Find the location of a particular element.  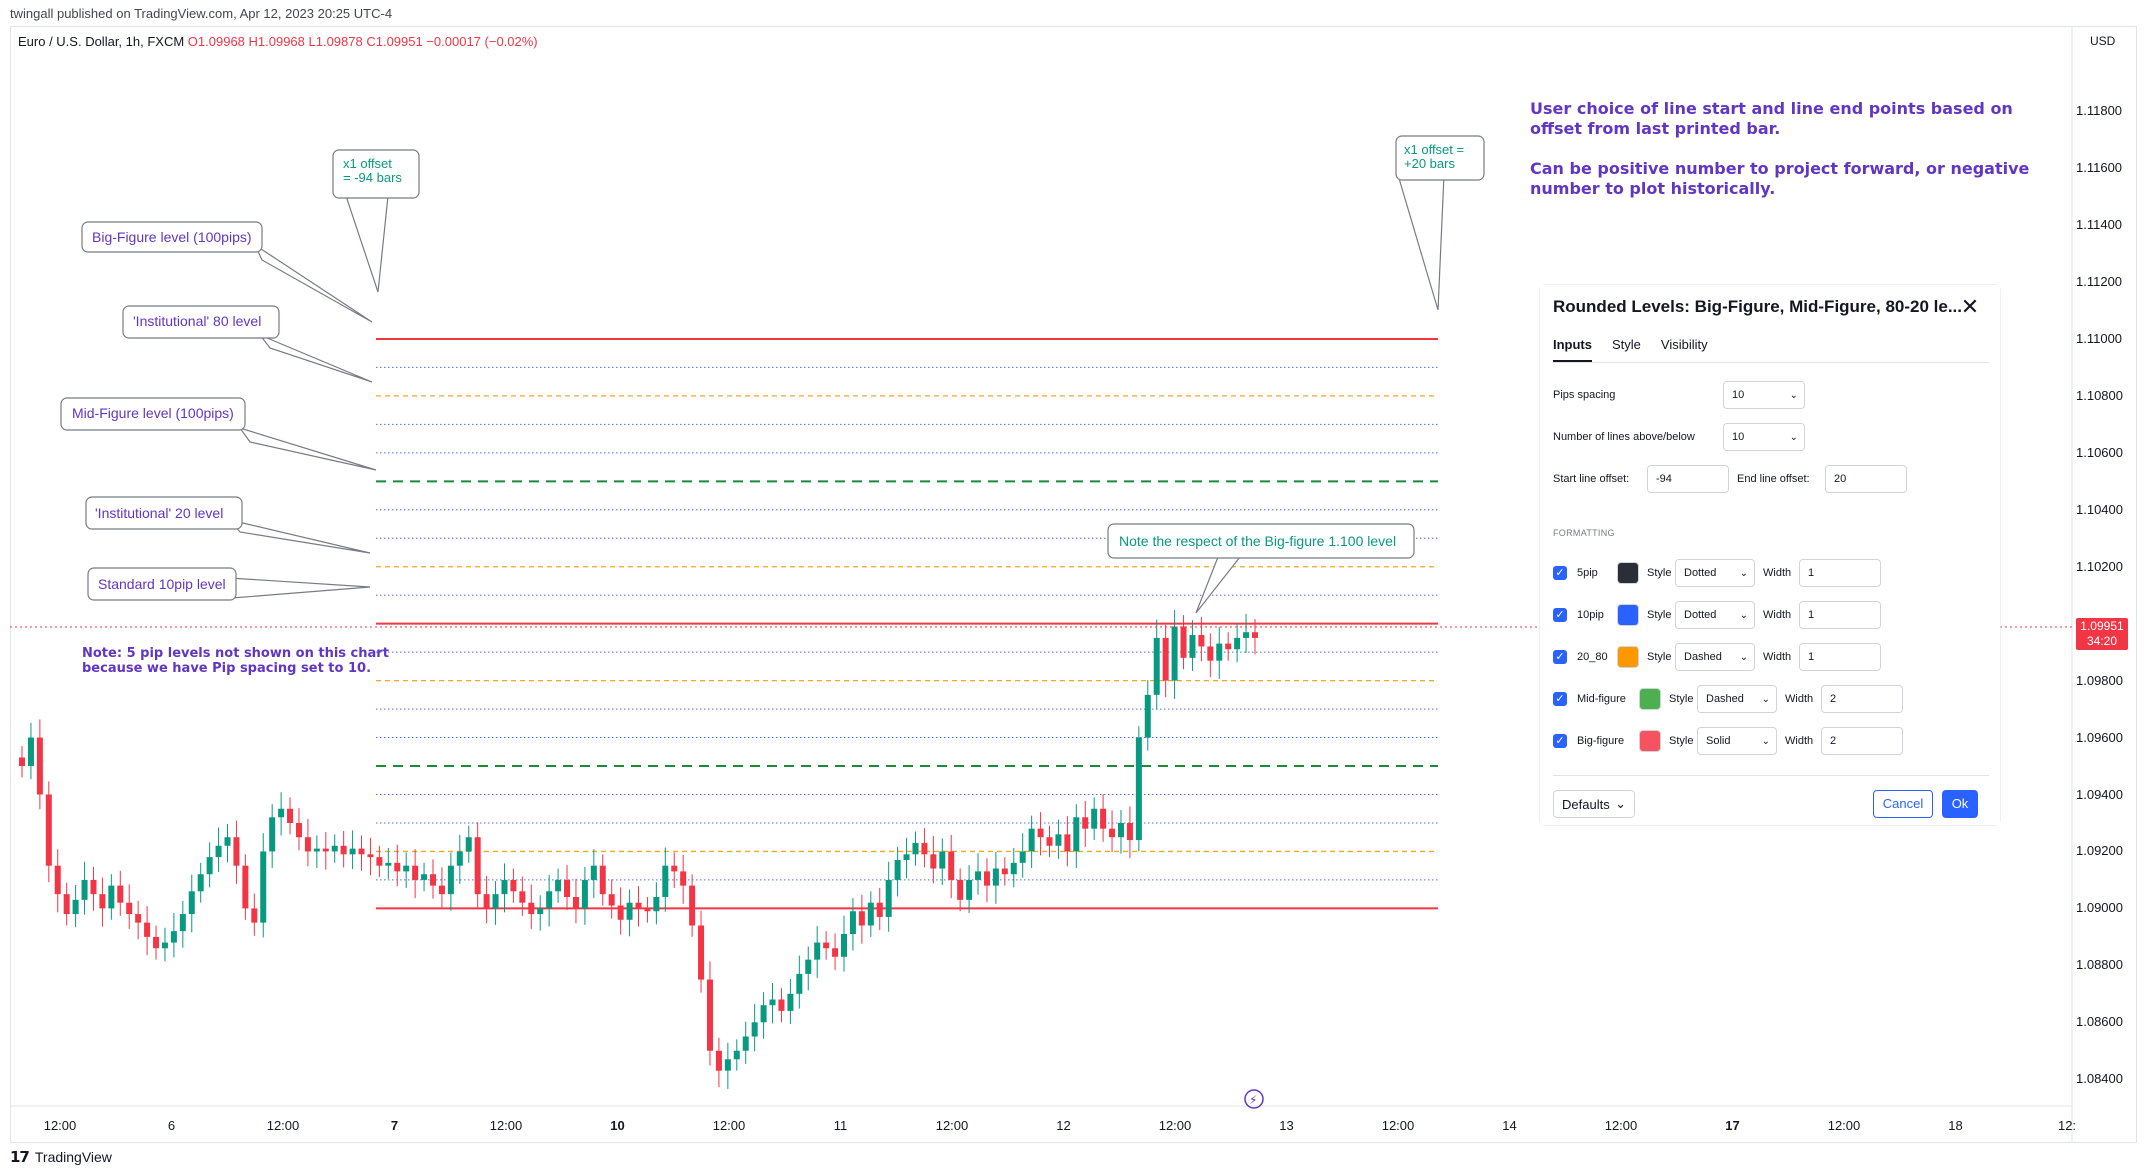

price-tick: 1.08800 is located at coordinates (2099, 965).